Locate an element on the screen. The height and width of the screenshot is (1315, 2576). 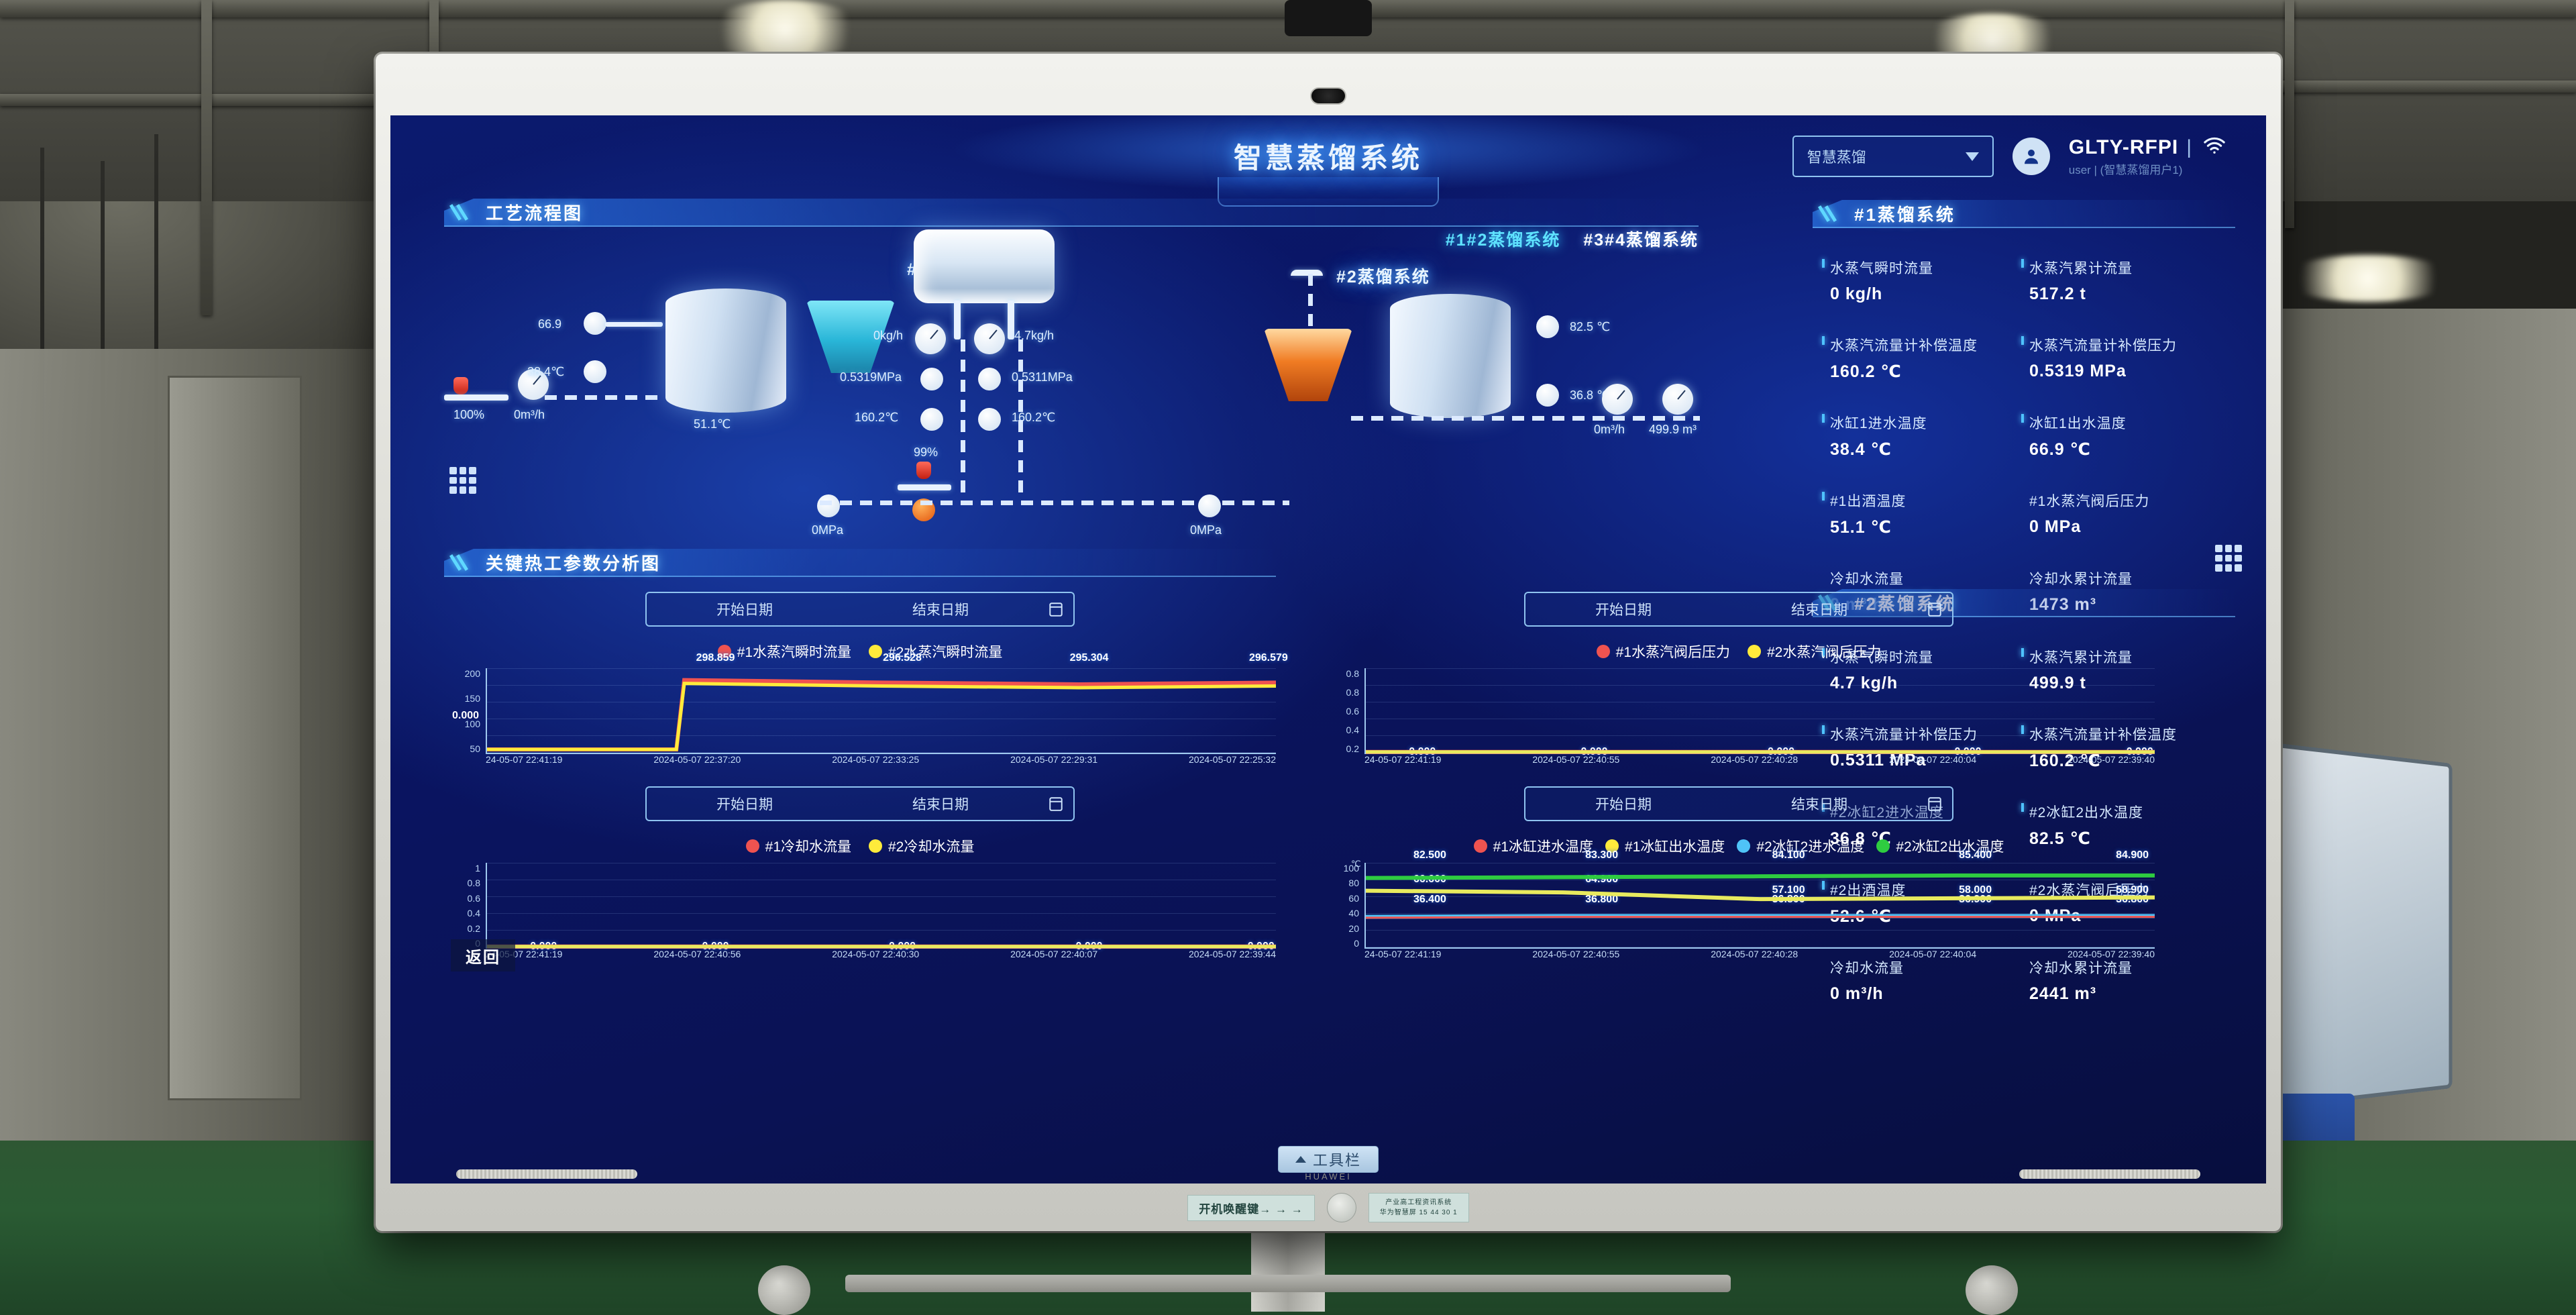
metric-key: 水蒸气瞬时流量 is located at coordinates (1881, 658).